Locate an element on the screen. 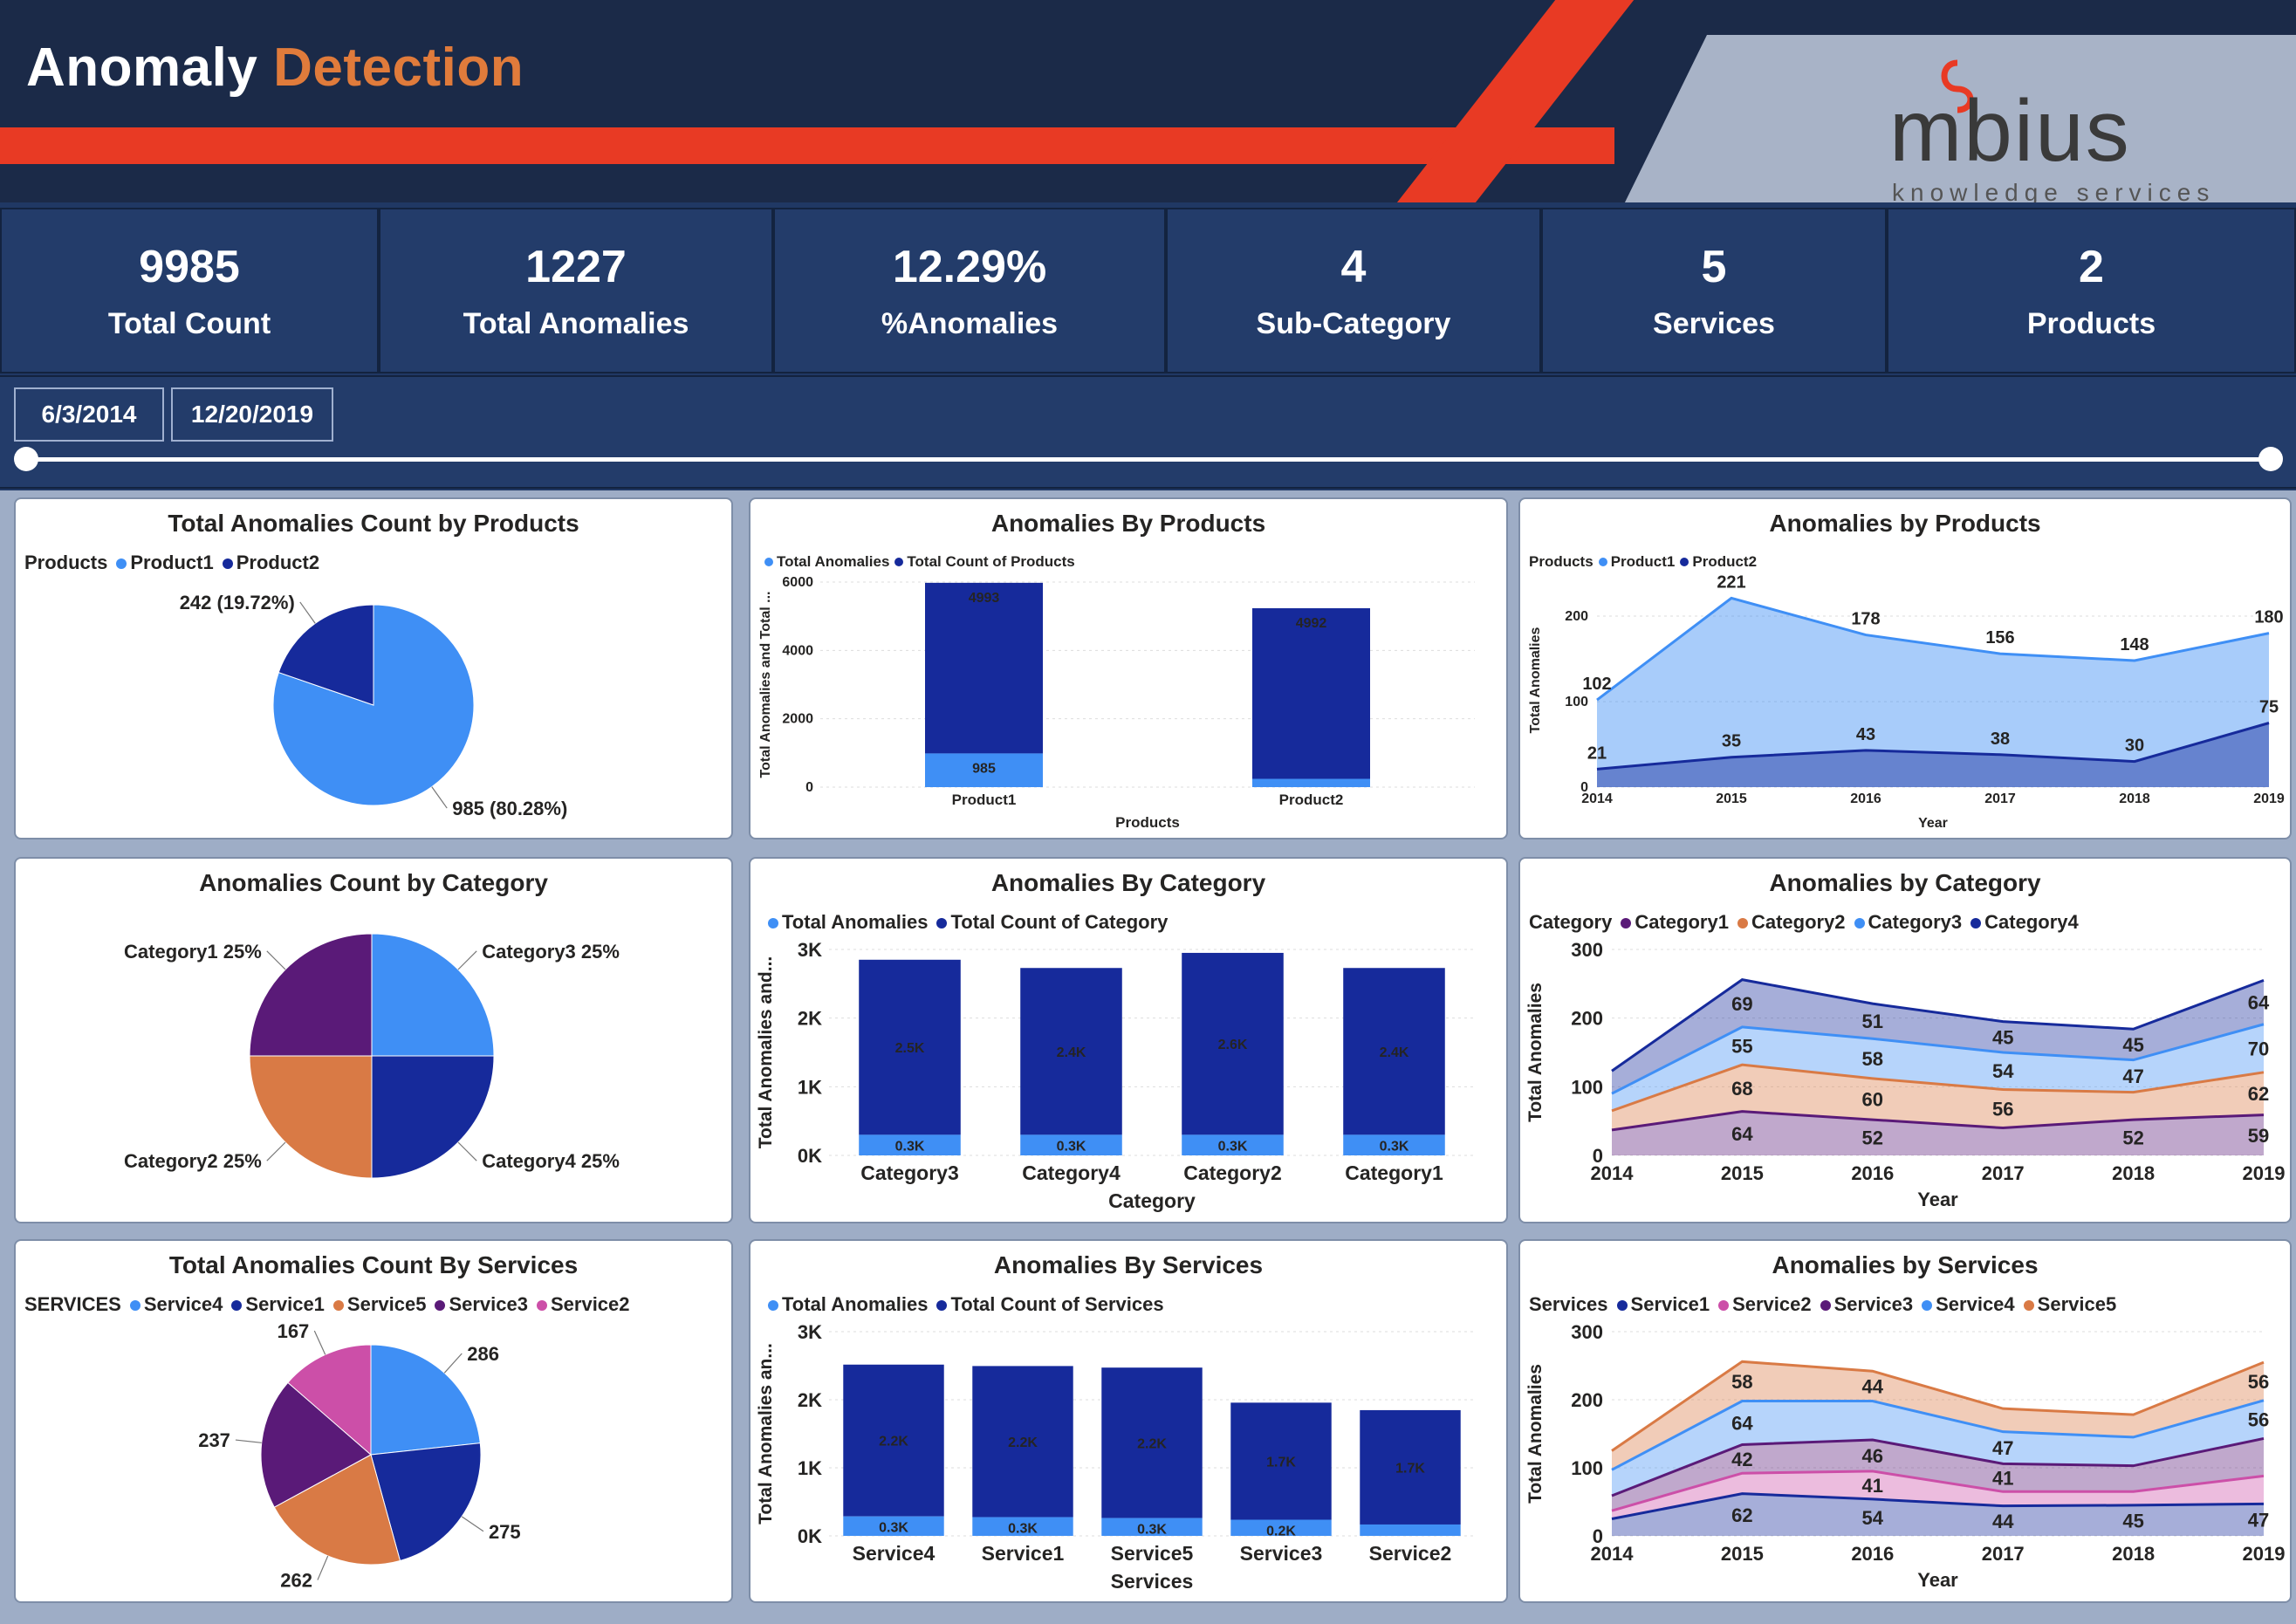 The height and width of the screenshot is (1624, 2296). area-data-label: 41 is located at coordinates (2003, 1478).